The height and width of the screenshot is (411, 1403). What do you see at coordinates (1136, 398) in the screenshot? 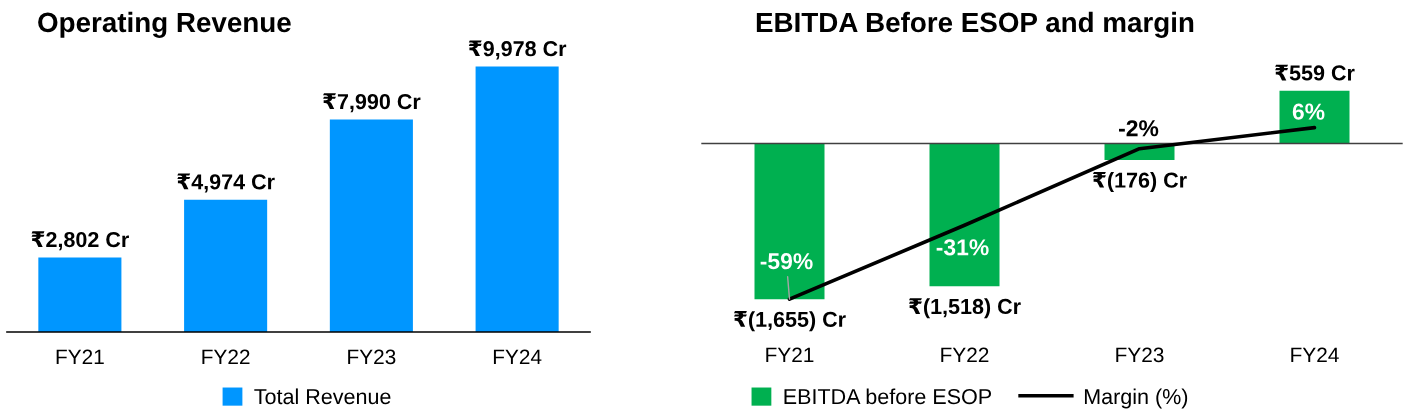
I see `legend-label: Margin (%)` at bounding box center [1136, 398].